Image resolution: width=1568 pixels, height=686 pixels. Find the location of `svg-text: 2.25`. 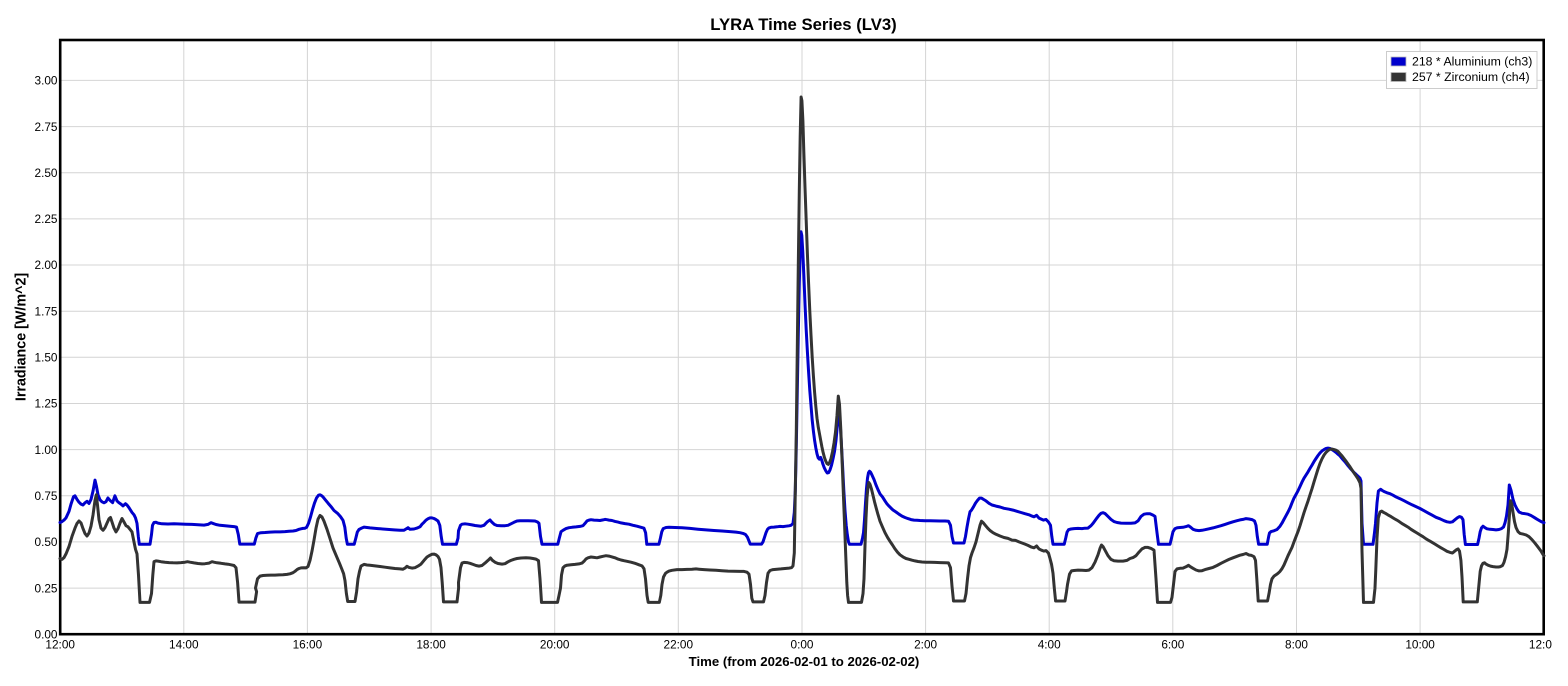

svg-text: 2.25 is located at coordinates (46, 219).